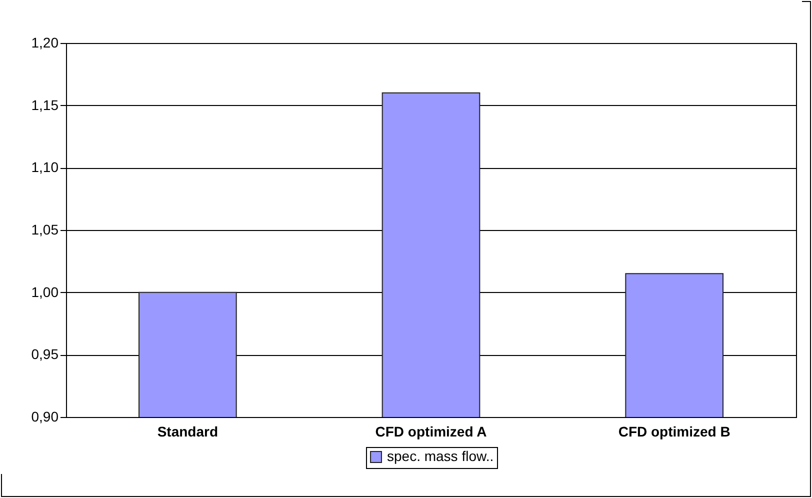 Image resolution: width=812 pixels, height=498 pixels. I want to click on x-tick-label: CFD optimized B, so click(674, 432).